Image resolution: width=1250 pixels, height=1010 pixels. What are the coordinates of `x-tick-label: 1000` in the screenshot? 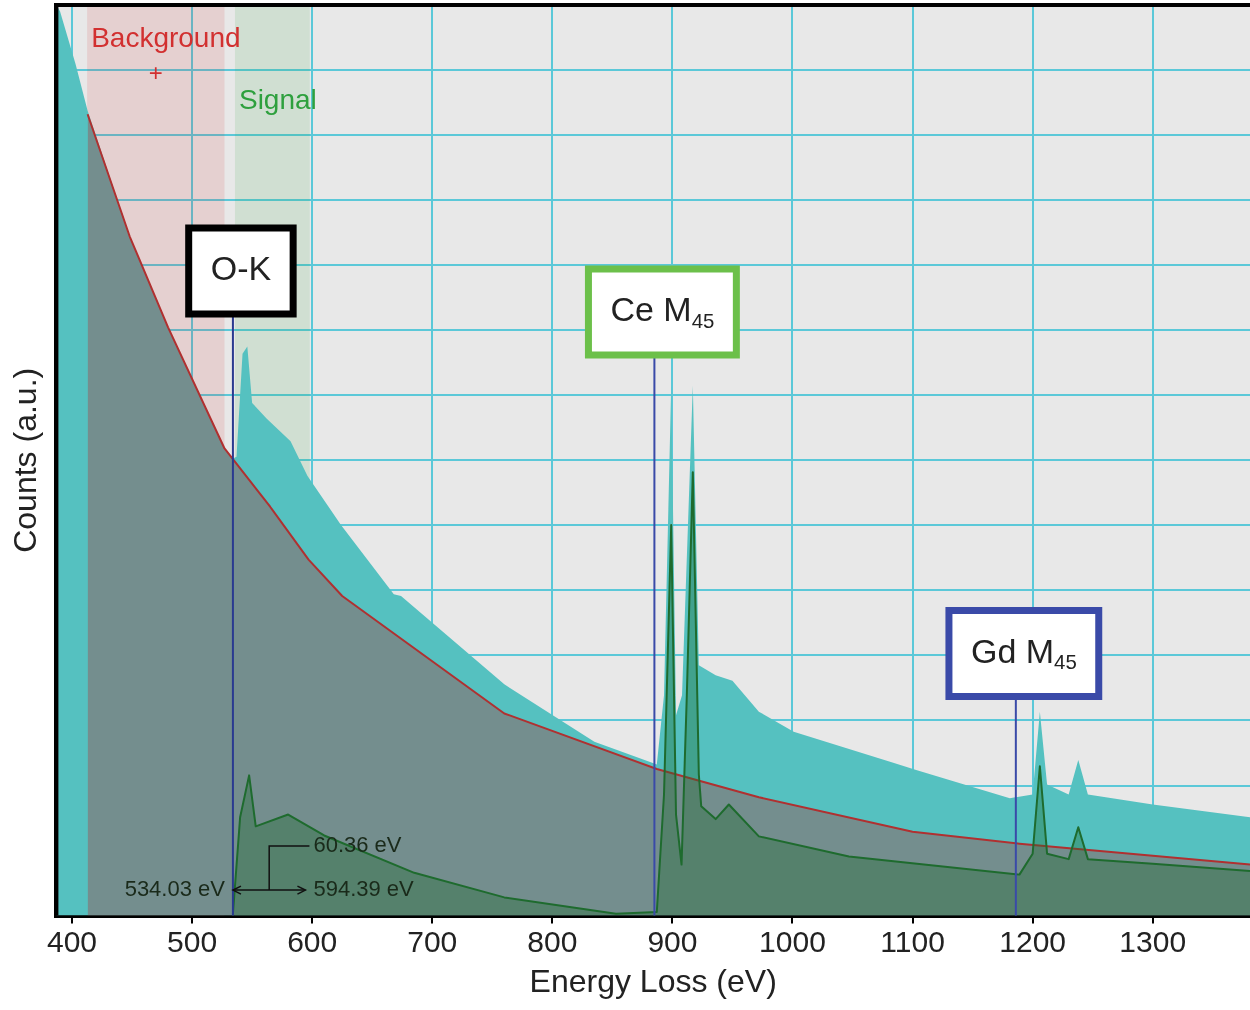 It's located at (792, 941).